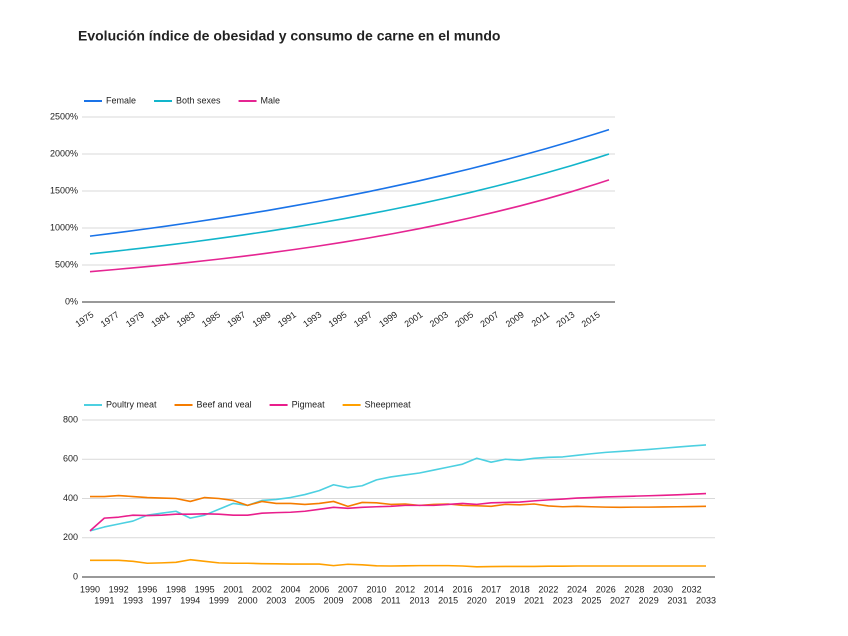  I want to click on y-tick-label: 0%, so click(71, 301).